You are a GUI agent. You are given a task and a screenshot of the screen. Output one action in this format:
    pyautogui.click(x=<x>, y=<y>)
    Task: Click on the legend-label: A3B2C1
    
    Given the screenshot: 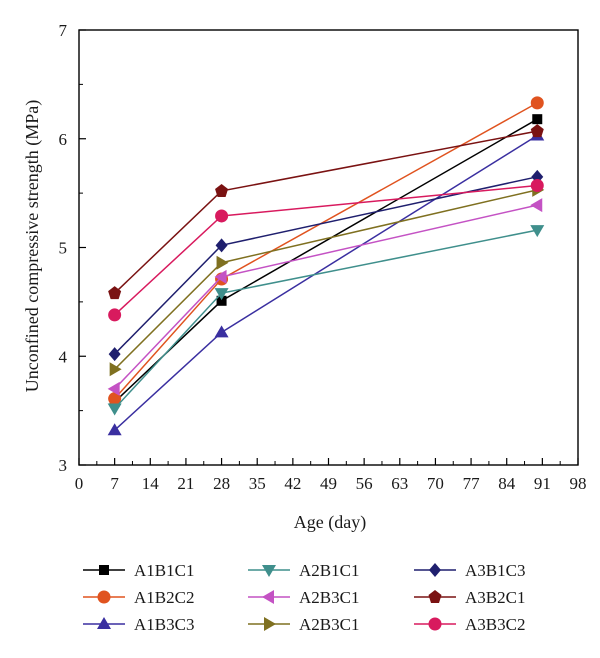 What is the action you would take?
    pyautogui.click(x=495, y=597)
    